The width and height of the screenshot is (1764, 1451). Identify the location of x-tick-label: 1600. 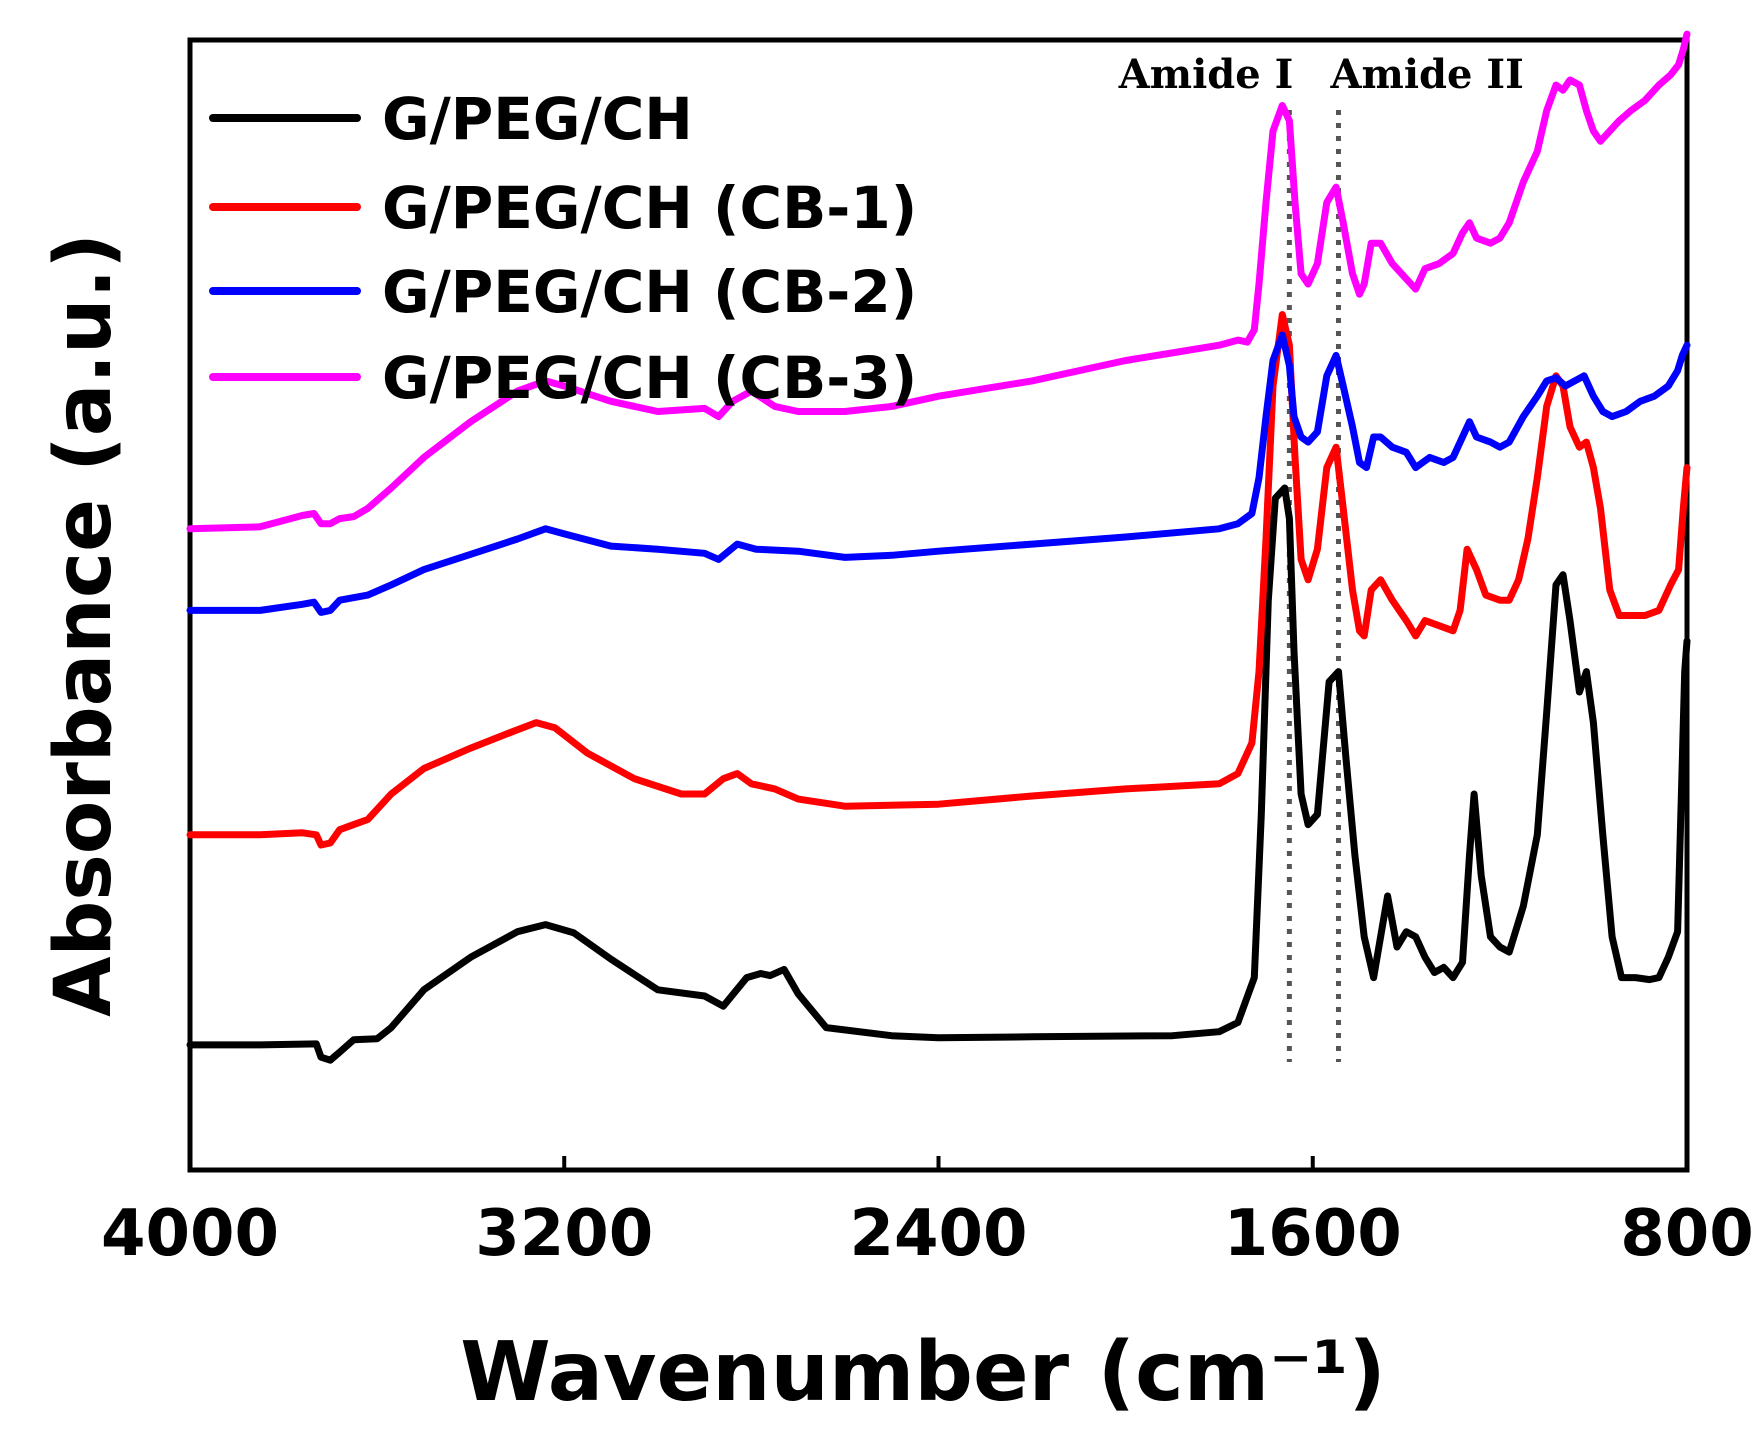
(1313, 1234).